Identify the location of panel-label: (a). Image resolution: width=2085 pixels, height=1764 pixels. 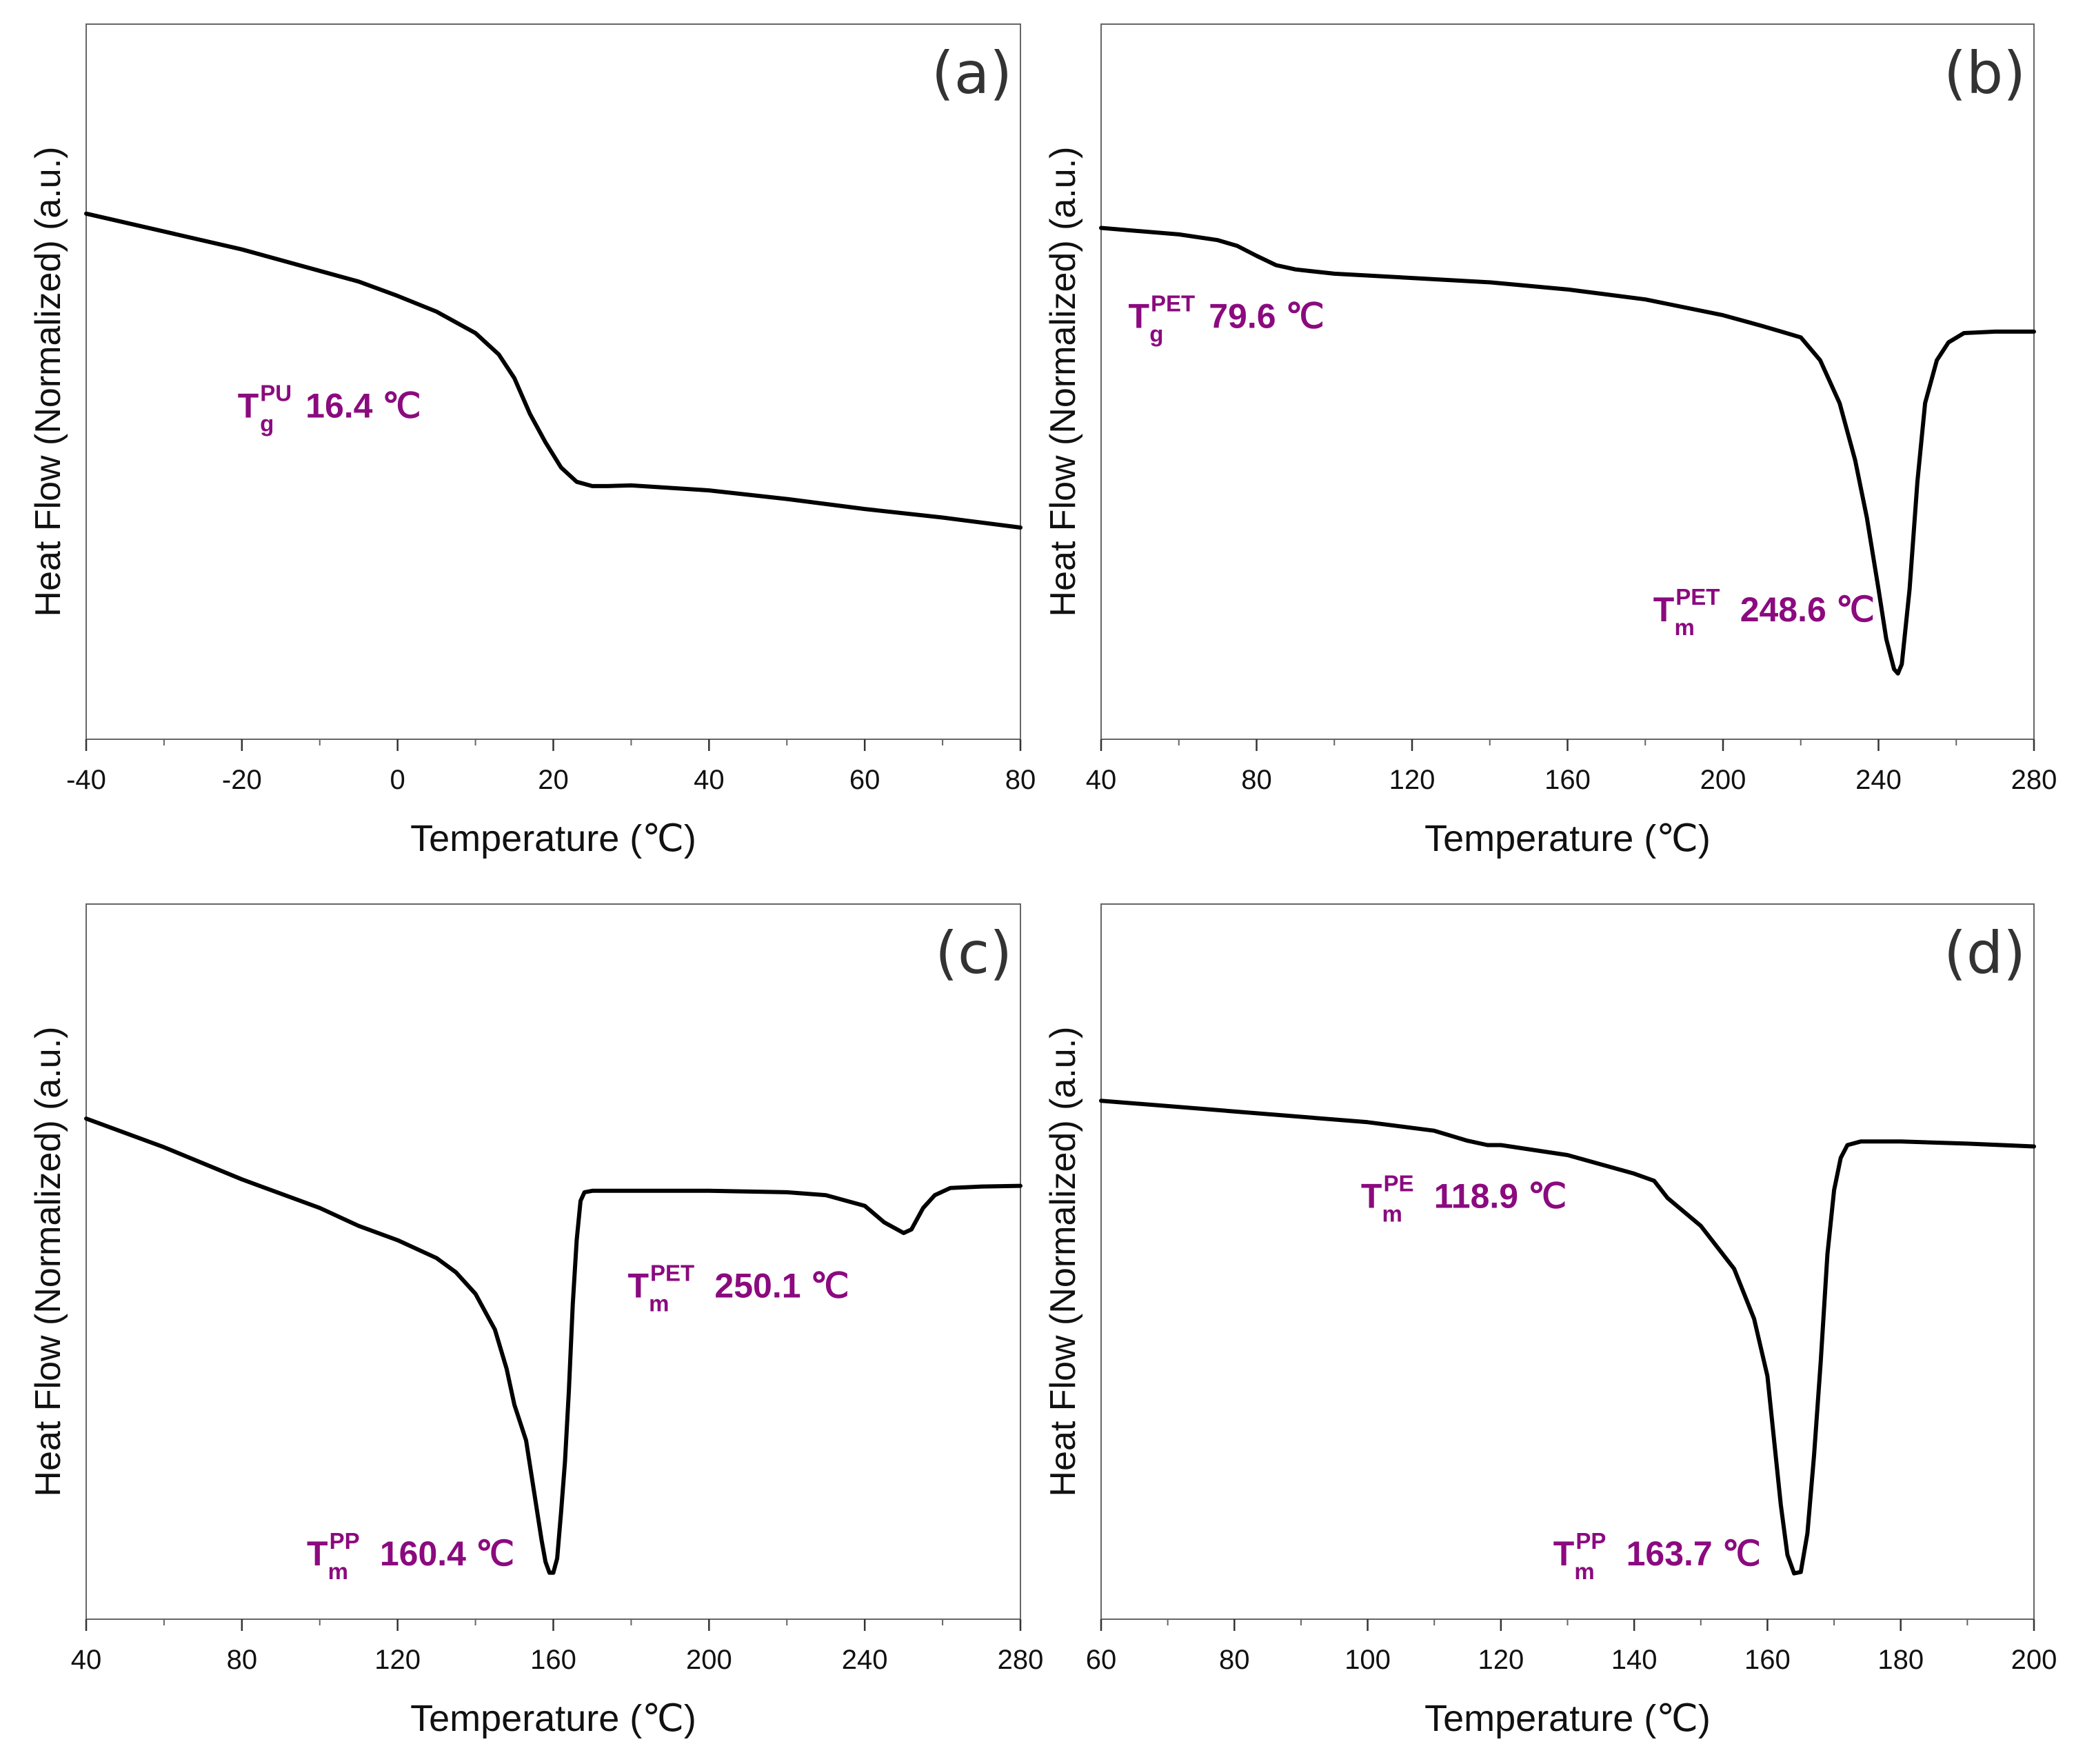
(971, 73).